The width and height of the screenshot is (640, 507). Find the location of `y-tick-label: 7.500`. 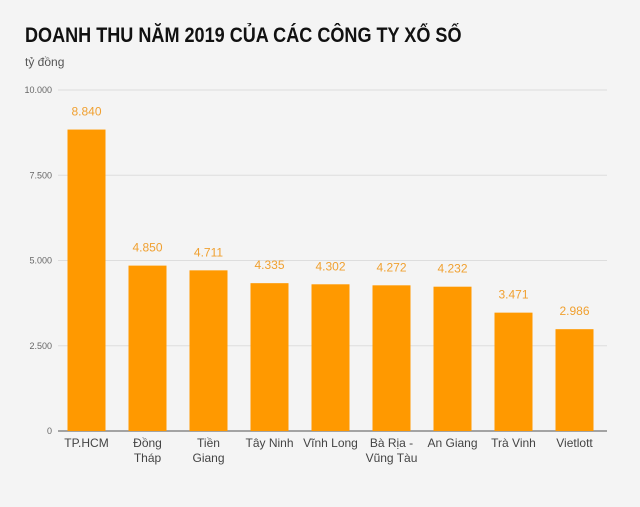

y-tick-label: 7.500 is located at coordinates (40, 175).